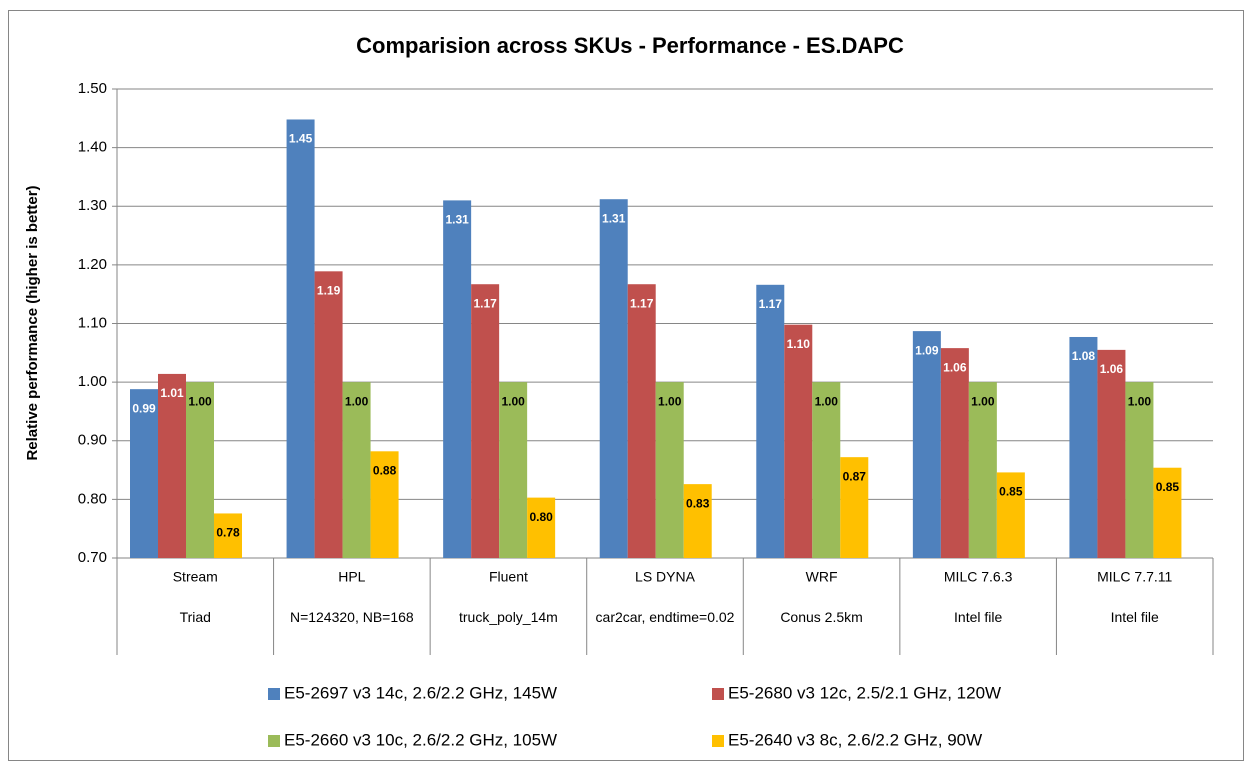 This screenshot has width=1253, height=768. Describe the element at coordinates (665, 617) in the screenshot. I see `x-tick-detail: car2car, endtime=0.02` at that location.